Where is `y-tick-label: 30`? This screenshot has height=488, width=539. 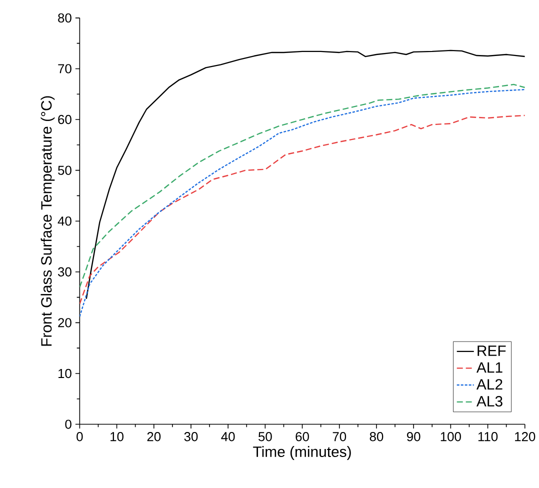 y-tick-label: 30 is located at coordinates (65, 271).